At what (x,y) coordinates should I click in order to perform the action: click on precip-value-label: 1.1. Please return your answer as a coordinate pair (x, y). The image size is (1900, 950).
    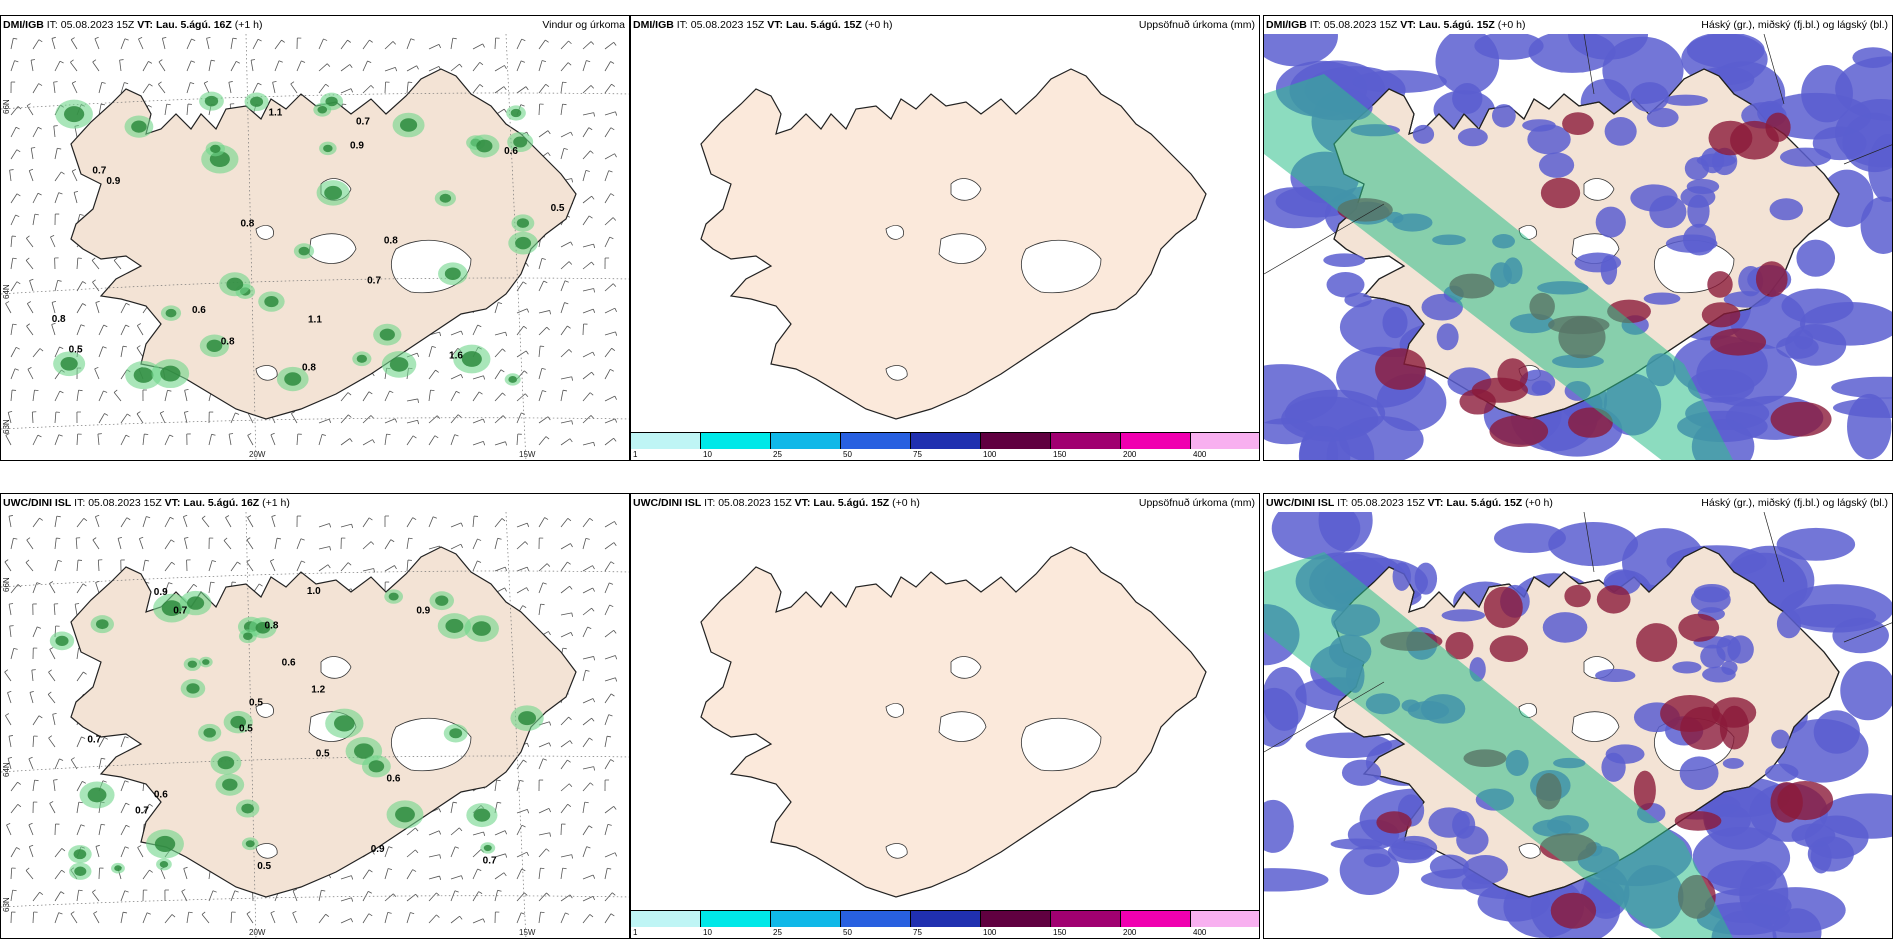
    Looking at the image, I should click on (275, 112).